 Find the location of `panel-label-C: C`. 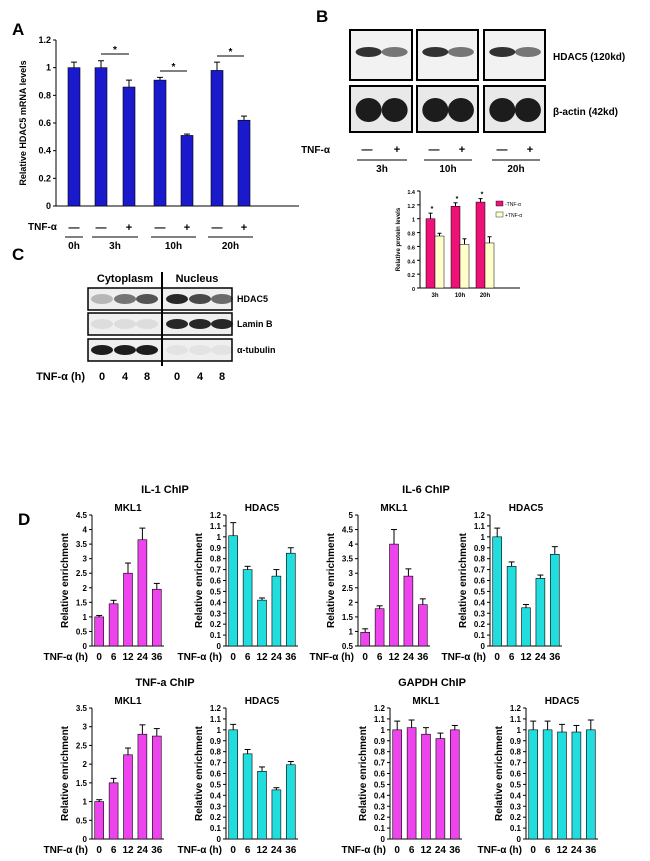

panel-label-C: C is located at coordinates (18, 254).